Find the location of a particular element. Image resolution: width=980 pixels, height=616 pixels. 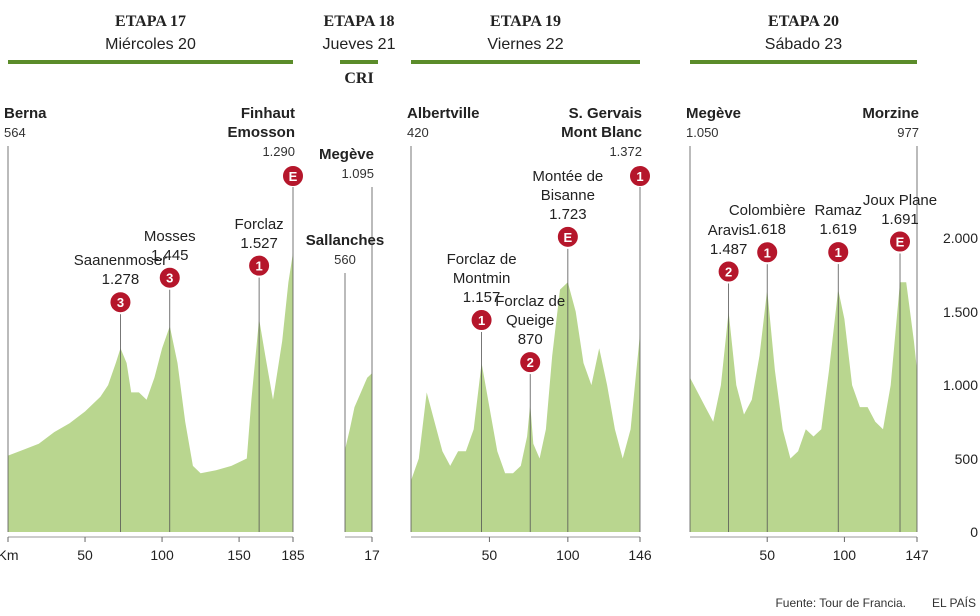

climb-elevation: 1.619 is located at coordinates (838, 230).